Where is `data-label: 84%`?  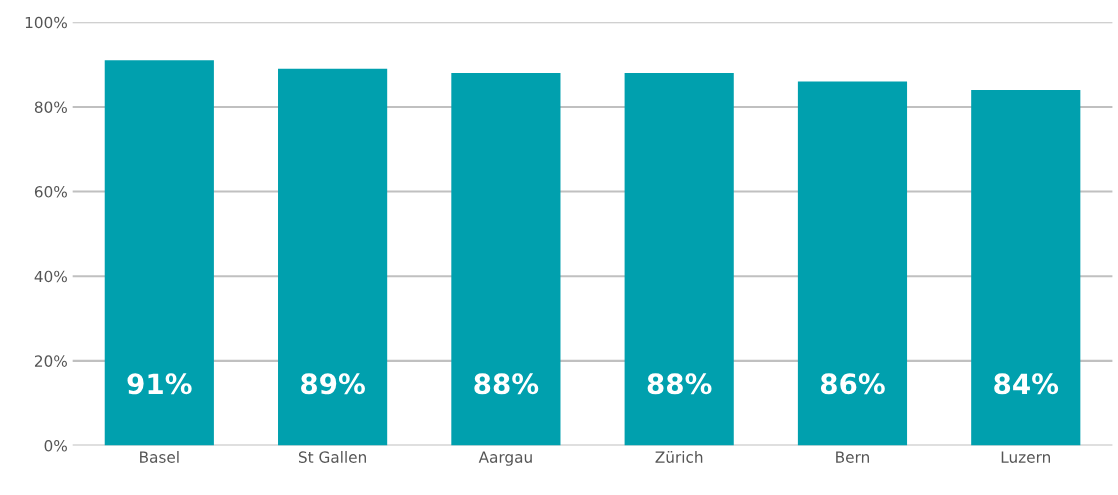
data-label: 84% is located at coordinates (1026, 384).